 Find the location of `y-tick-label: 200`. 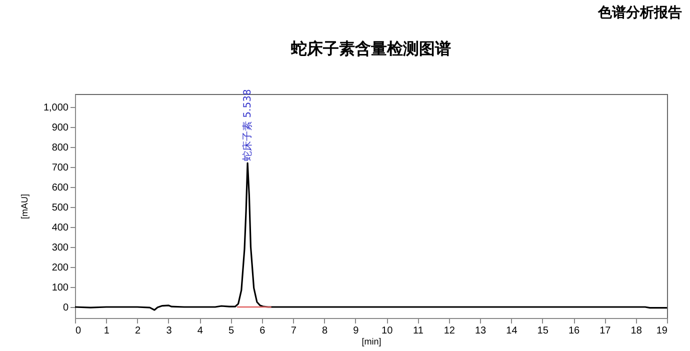

y-tick-label: 200 is located at coordinates (60, 268).